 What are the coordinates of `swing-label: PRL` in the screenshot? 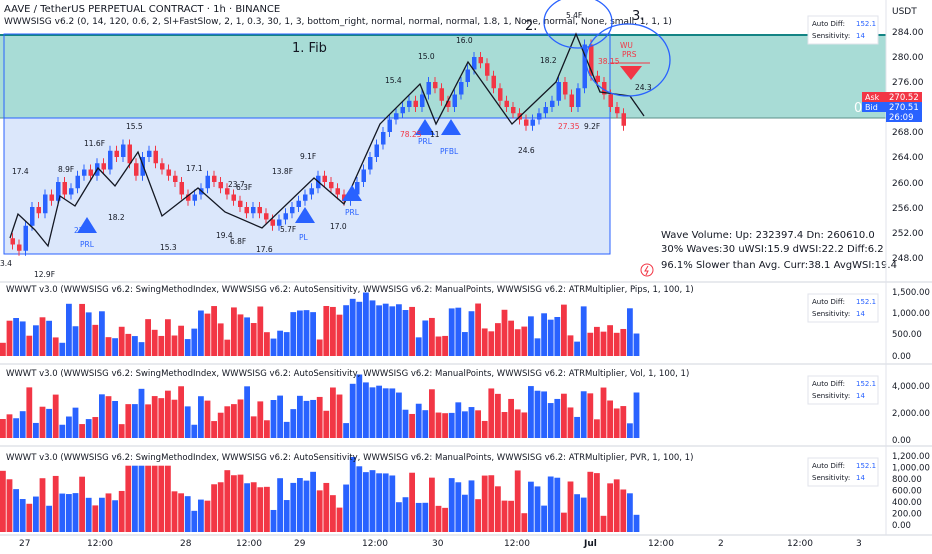 It's located at (425, 141).